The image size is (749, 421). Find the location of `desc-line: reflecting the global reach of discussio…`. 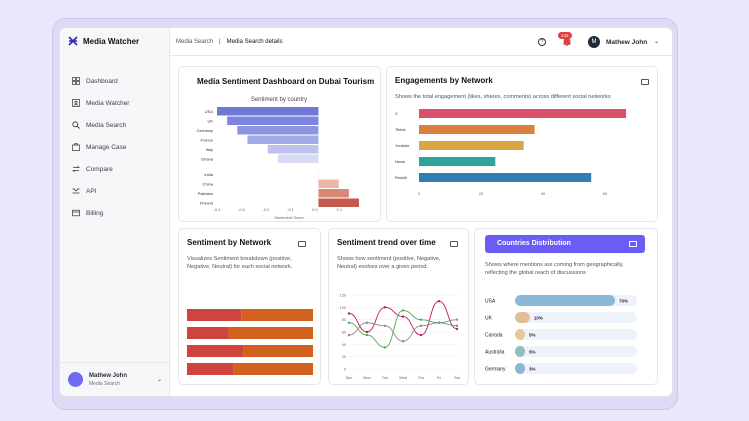

desc-line: reflecting the global reach of discussio… is located at coordinates (535, 273).